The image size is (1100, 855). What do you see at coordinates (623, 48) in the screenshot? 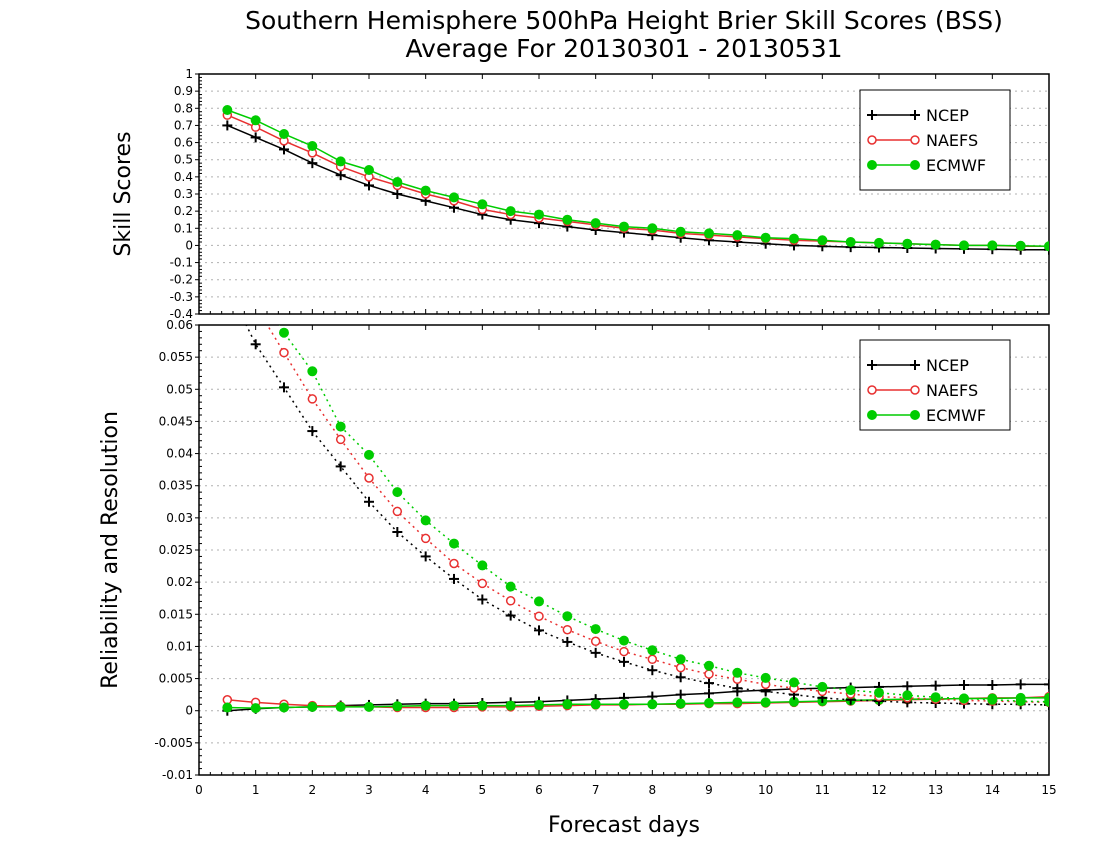
I see `chart-title-line2: Average For 20130301 - 20130531` at bounding box center [623, 48].